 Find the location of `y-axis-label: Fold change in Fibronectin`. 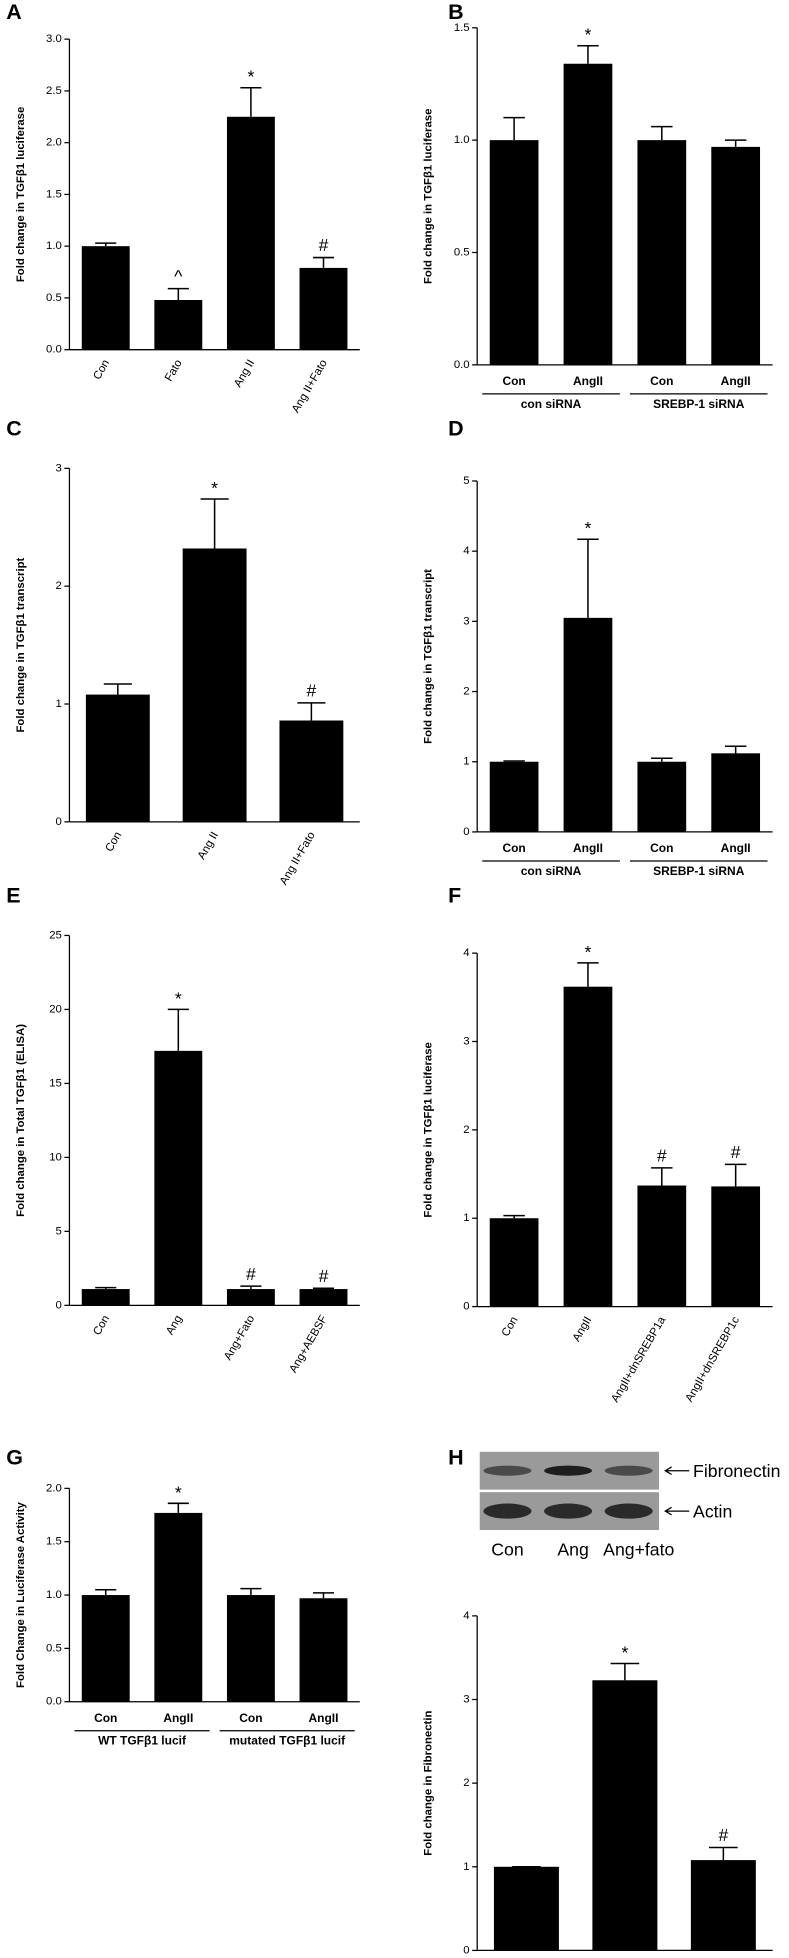

y-axis-label: Fold change in Fibronectin is located at coordinates (429, 1783).